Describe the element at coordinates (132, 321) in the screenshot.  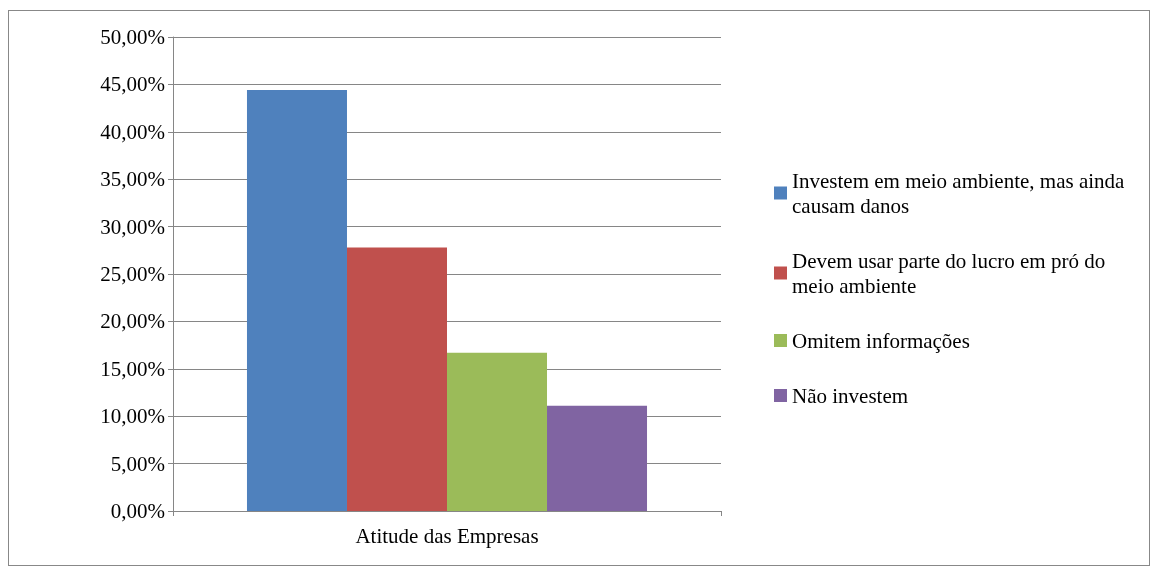
I see `y-tick-label: 20,00%` at that location.